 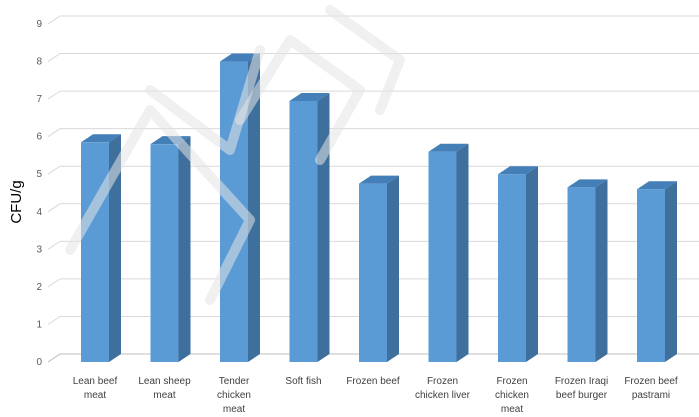 I want to click on x-category-label: Tender chicken meat, so click(x=234, y=395).